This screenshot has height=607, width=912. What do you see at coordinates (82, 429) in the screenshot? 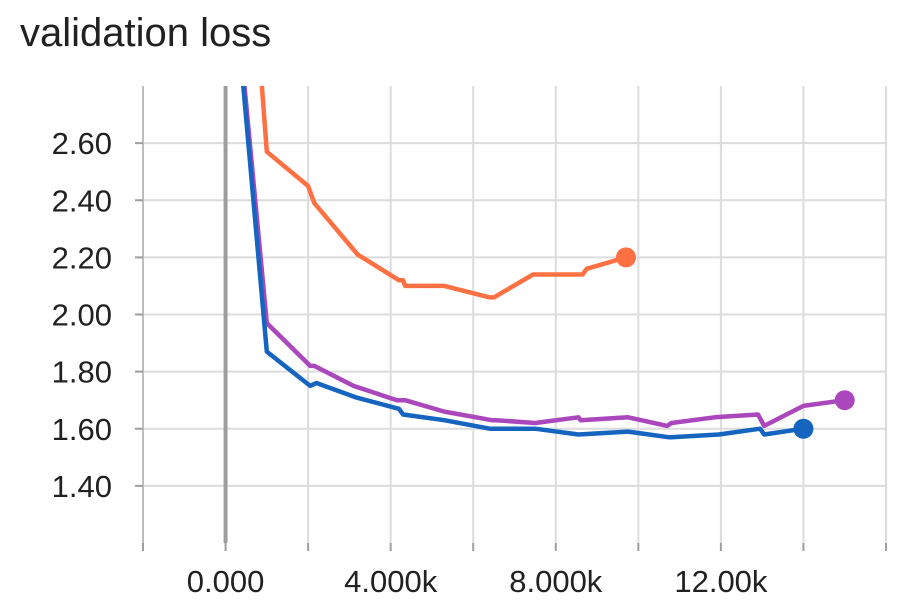
I see `y-tick-label: 1.60` at bounding box center [82, 429].